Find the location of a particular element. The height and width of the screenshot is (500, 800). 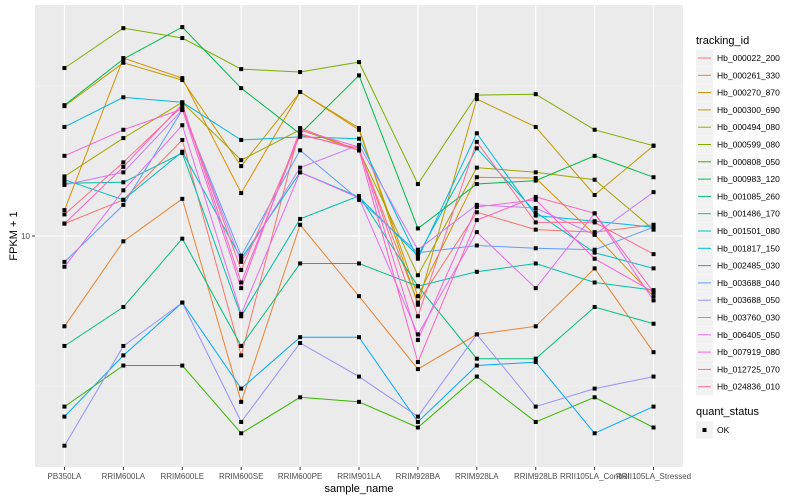

x-tick-label: RRIM600LA is located at coordinates (124, 476).